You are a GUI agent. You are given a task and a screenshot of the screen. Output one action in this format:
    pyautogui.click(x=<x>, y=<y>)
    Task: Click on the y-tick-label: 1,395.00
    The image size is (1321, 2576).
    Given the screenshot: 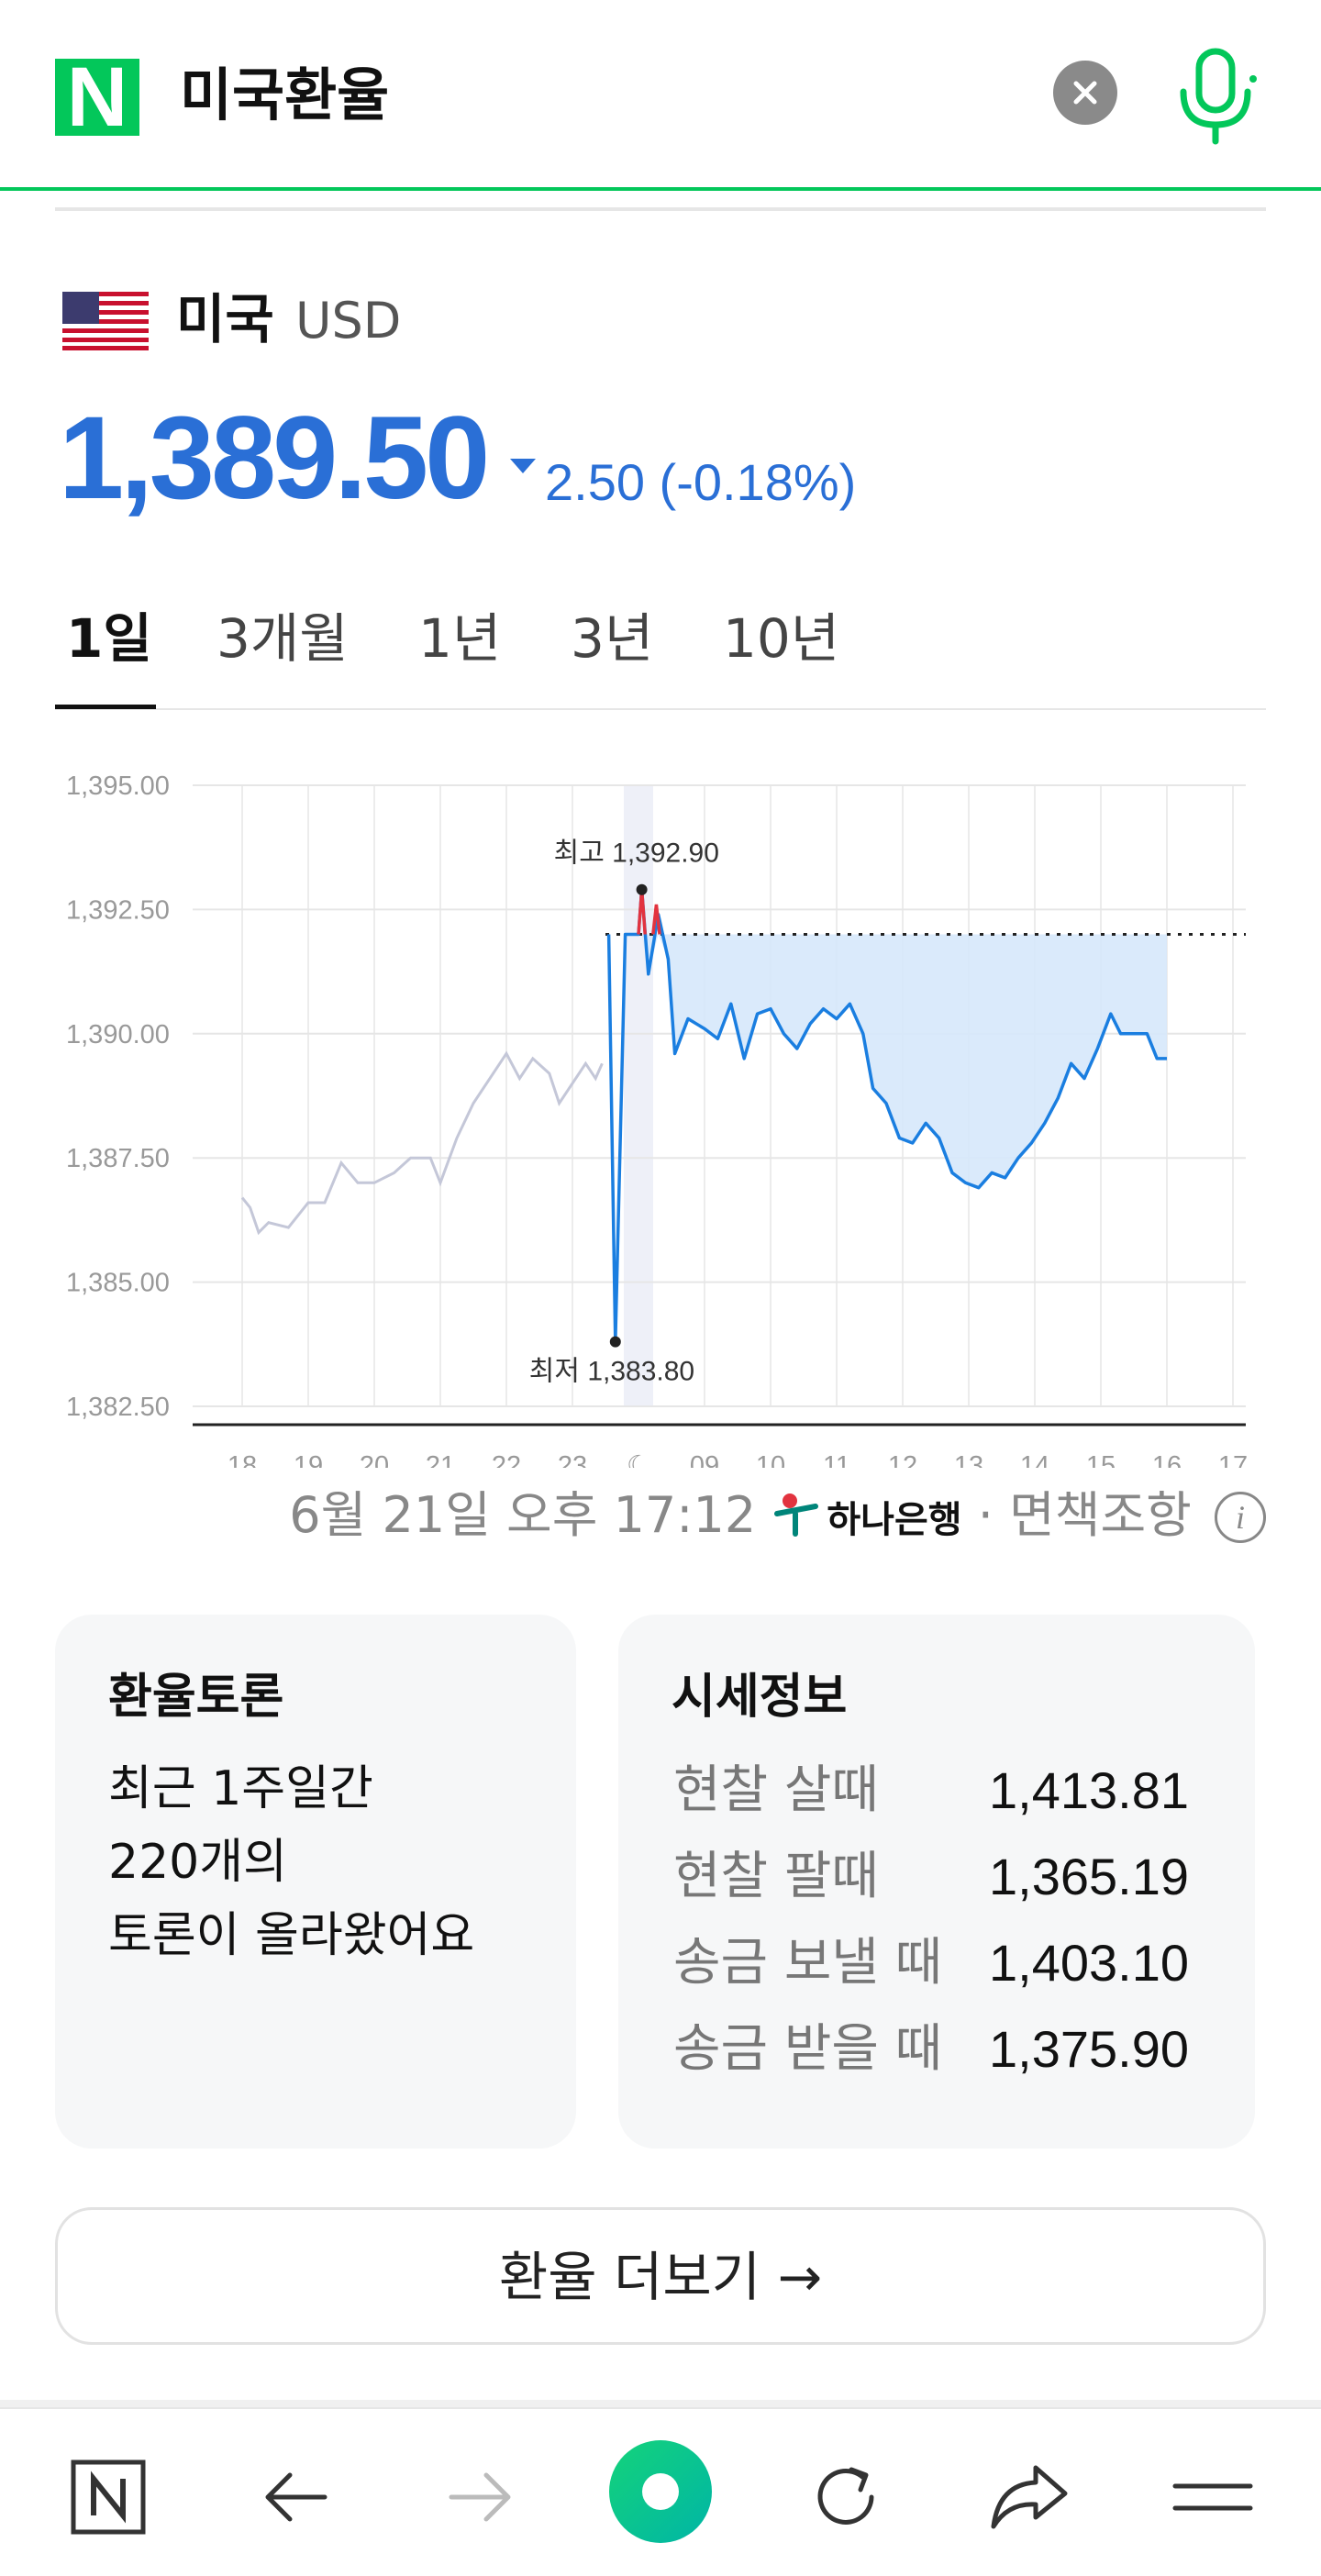 What is the action you would take?
    pyautogui.click(x=118, y=786)
    